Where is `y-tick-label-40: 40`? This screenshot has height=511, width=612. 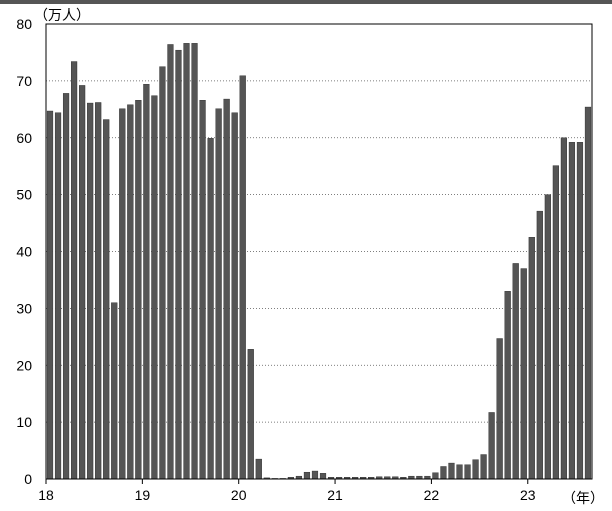
y-tick-label-40: 40 is located at coordinates (24, 252).